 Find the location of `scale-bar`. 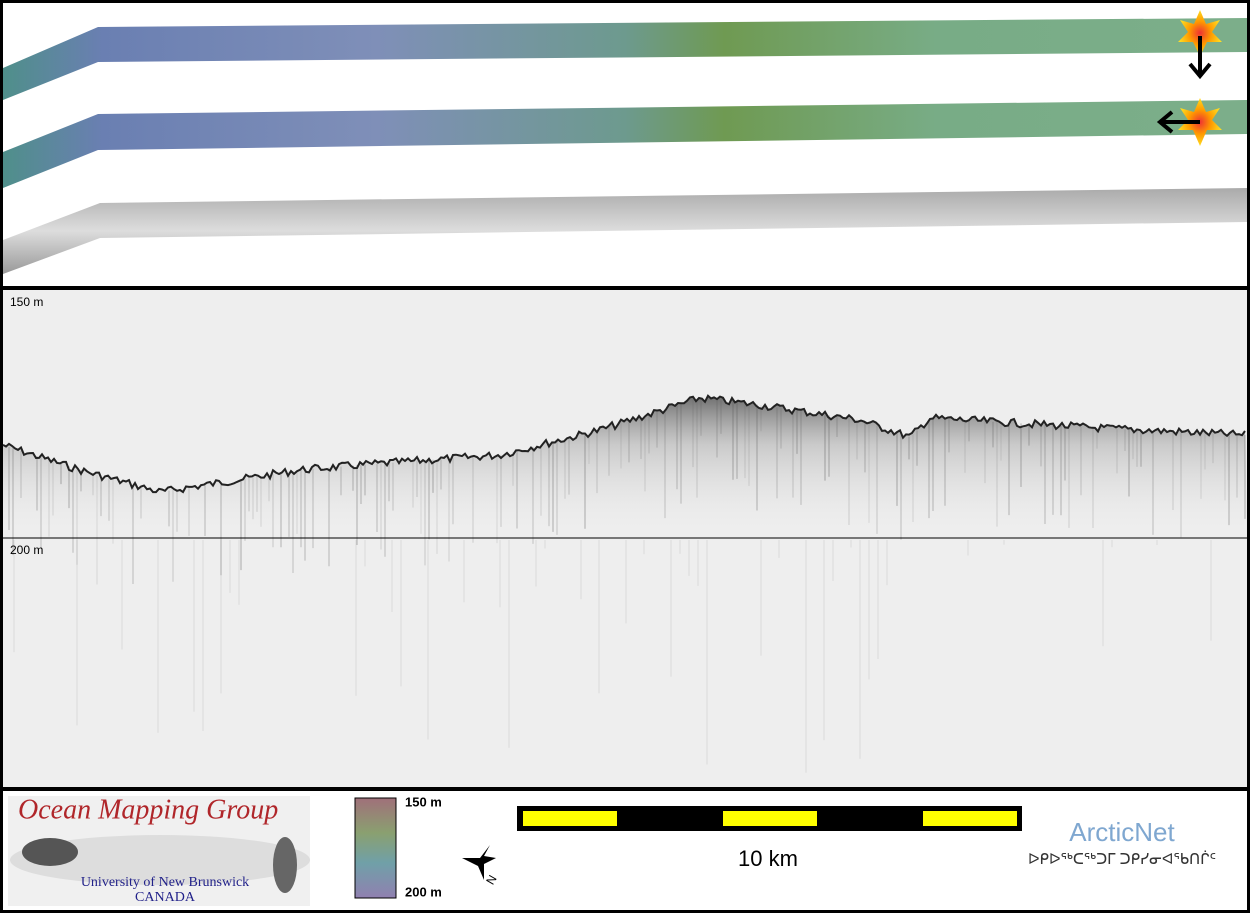

scale-bar is located at coordinates (769, 818).